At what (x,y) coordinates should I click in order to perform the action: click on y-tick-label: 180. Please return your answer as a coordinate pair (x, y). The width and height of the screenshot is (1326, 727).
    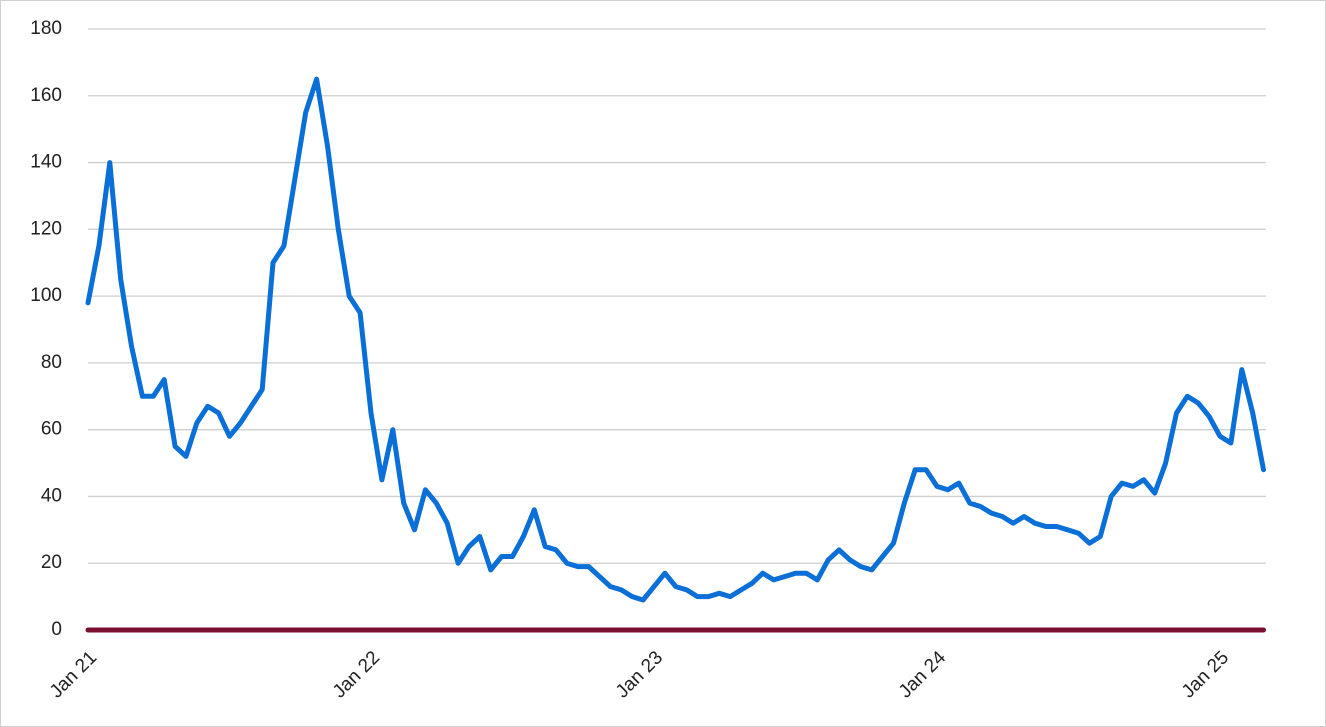
    Looking at the image, I should click on (46, 28).